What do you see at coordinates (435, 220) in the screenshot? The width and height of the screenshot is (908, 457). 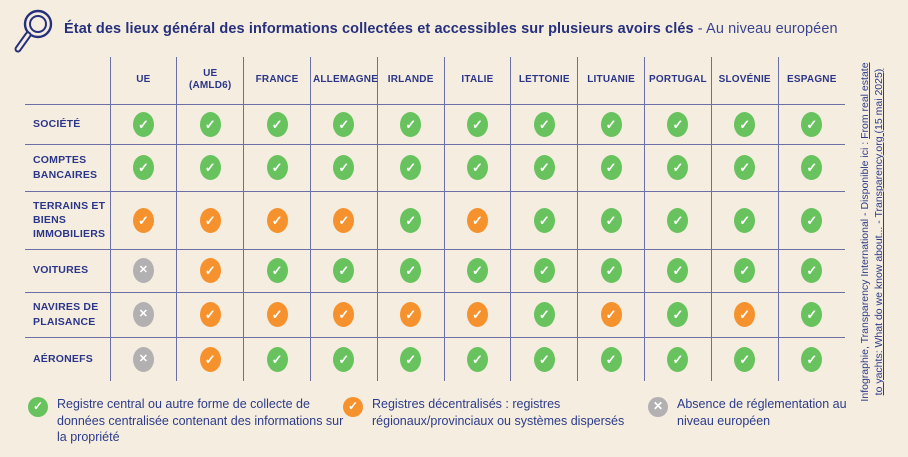 I see `table-row: TERRAINS ET BIENS IMMOBILIERS ✓ ✓ ✓ ✓ ✓ ✓ ✓ ✓ ✓ ✓ ✓` at bounding box center [435, 220].